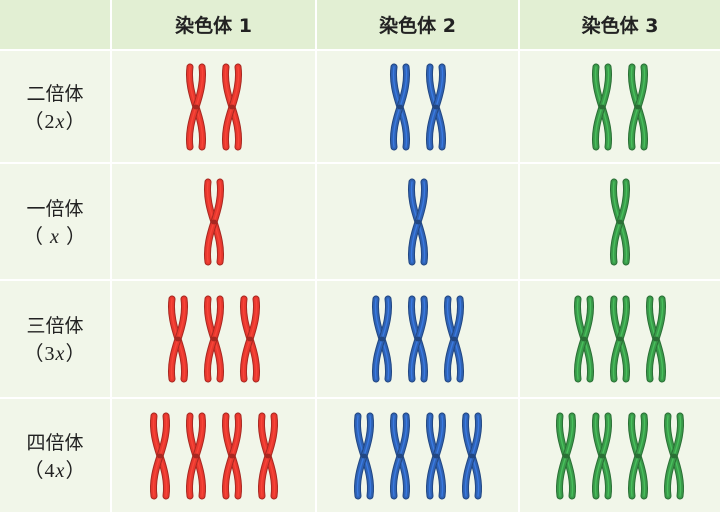 This screenshot has height=512, width=720. I want to click on row-name: 三倍体, so click(55, 326).